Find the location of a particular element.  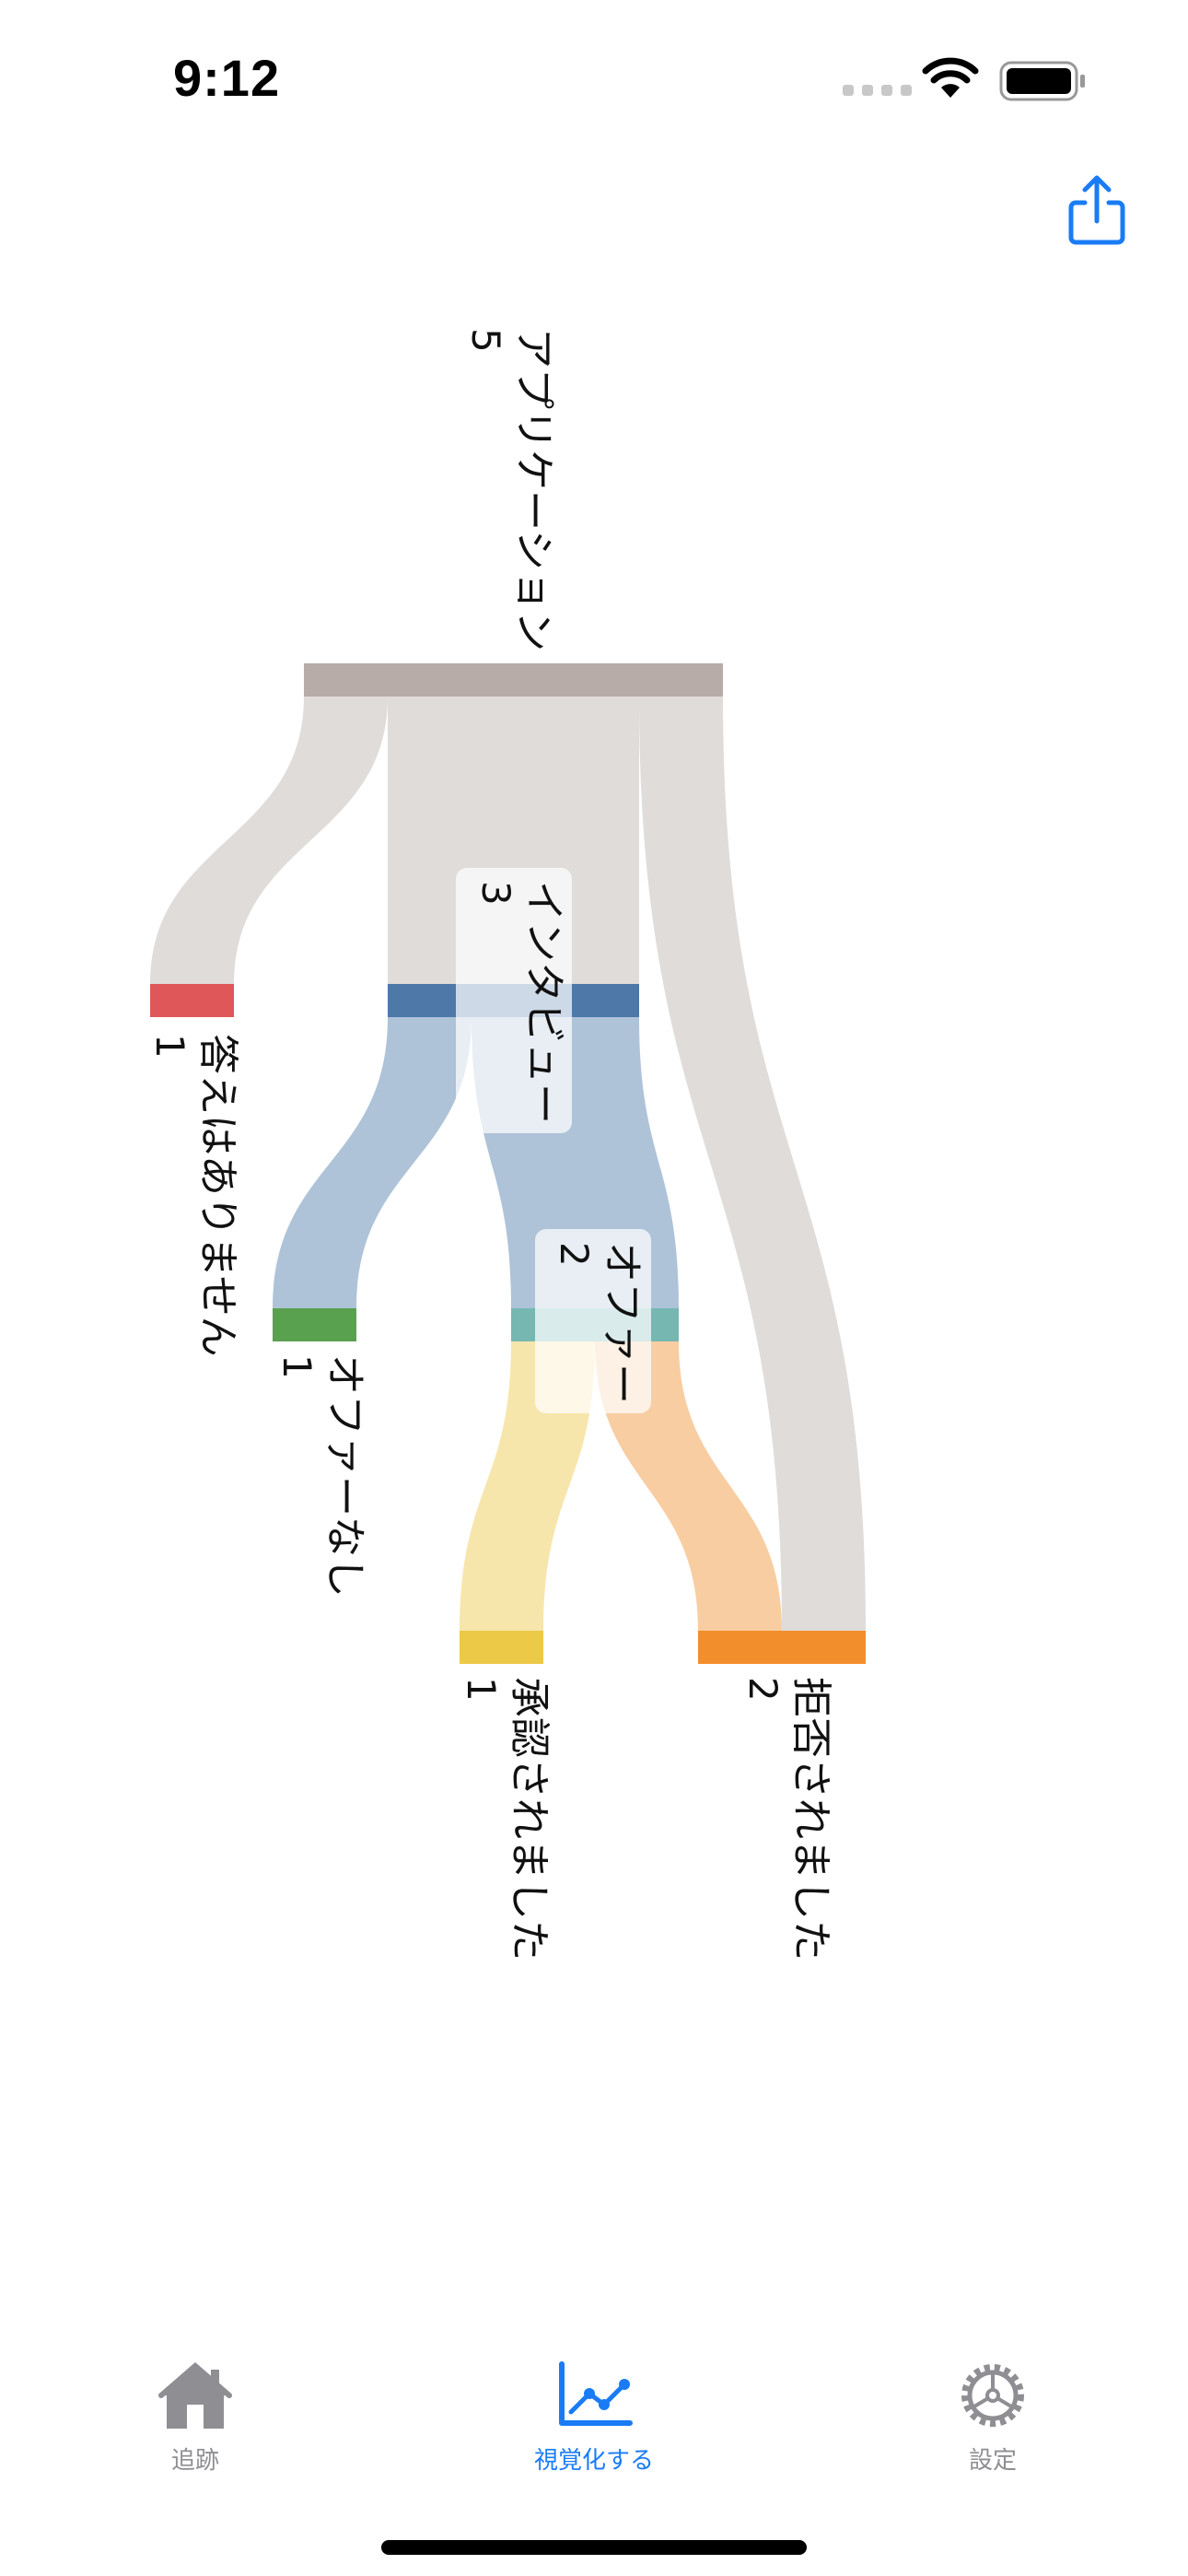

sankey-node-no_answer is located at coordinates (192, 1000).